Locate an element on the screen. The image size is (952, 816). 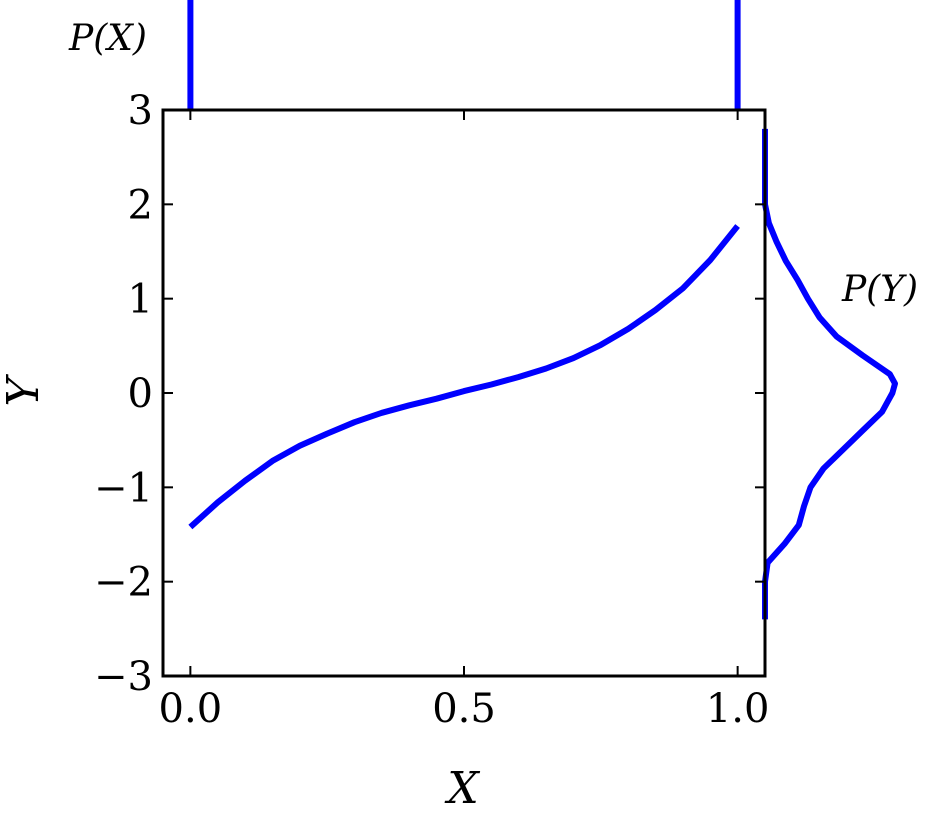
marginal-x-panel is located at coordinates (464, 55).